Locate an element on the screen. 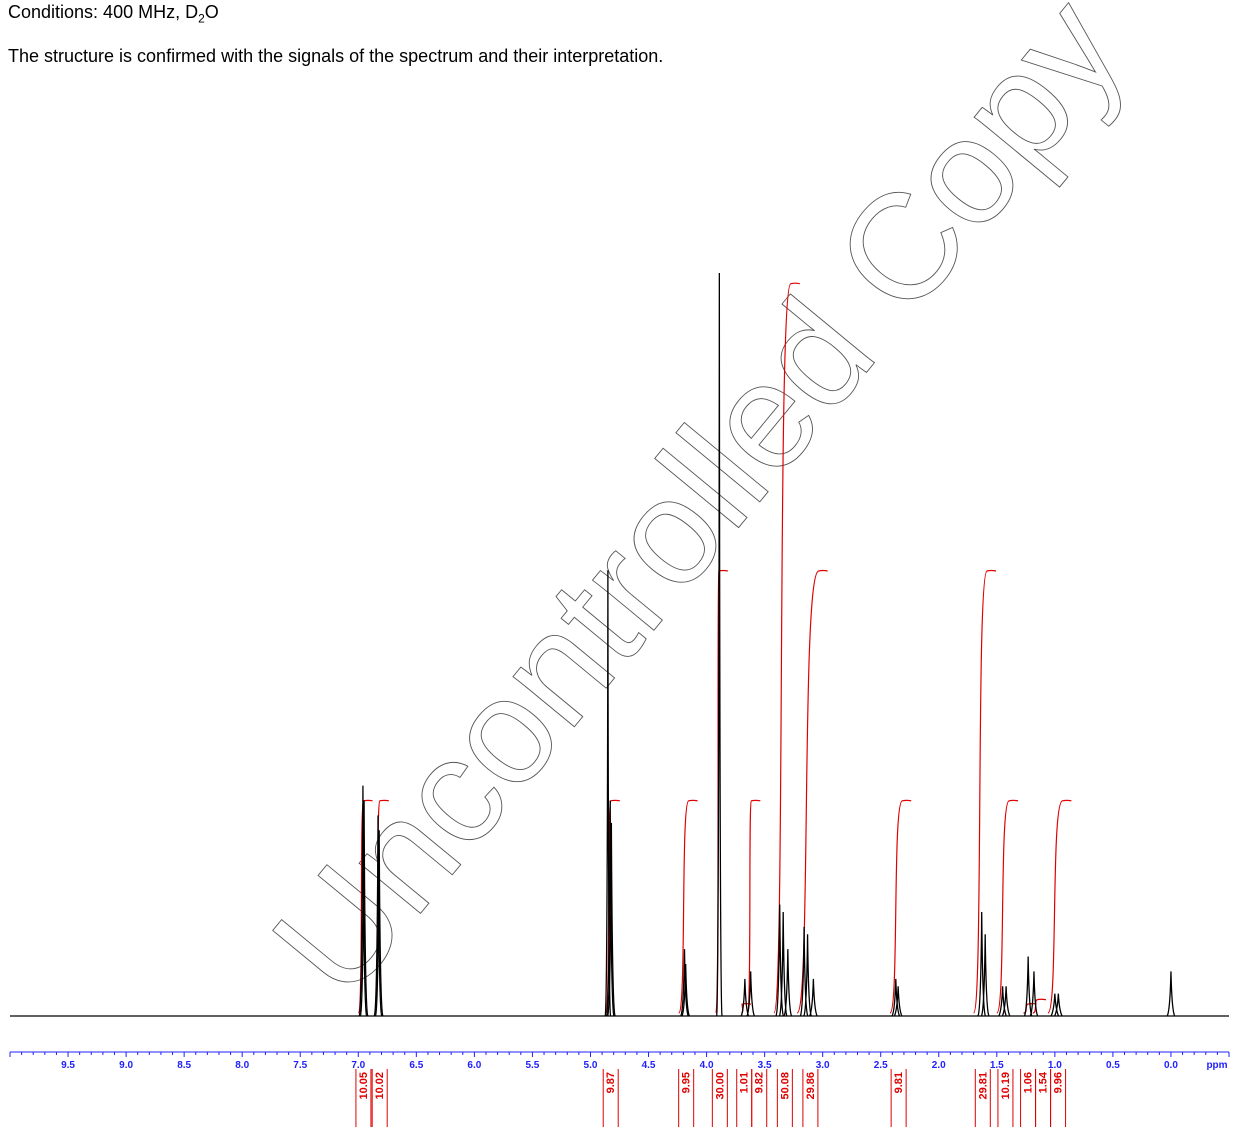  x-tick-label: 9.5 is located at coordinates (68, 1065).